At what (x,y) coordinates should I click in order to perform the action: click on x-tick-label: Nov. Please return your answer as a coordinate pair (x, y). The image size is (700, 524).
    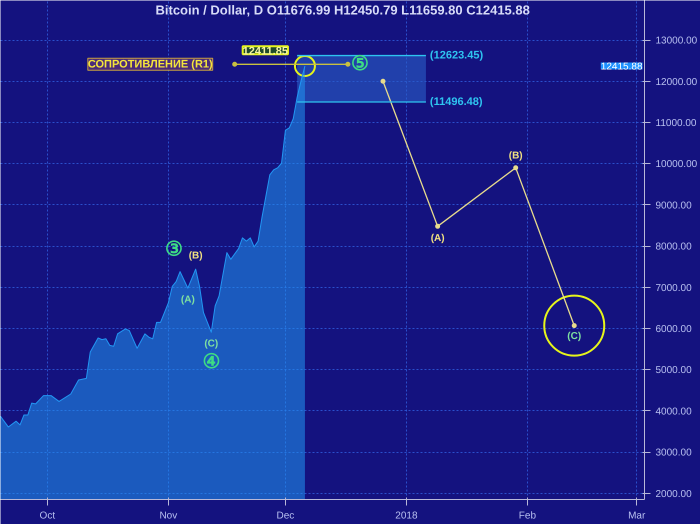
    Looking at the image, I should click on (168, 516).